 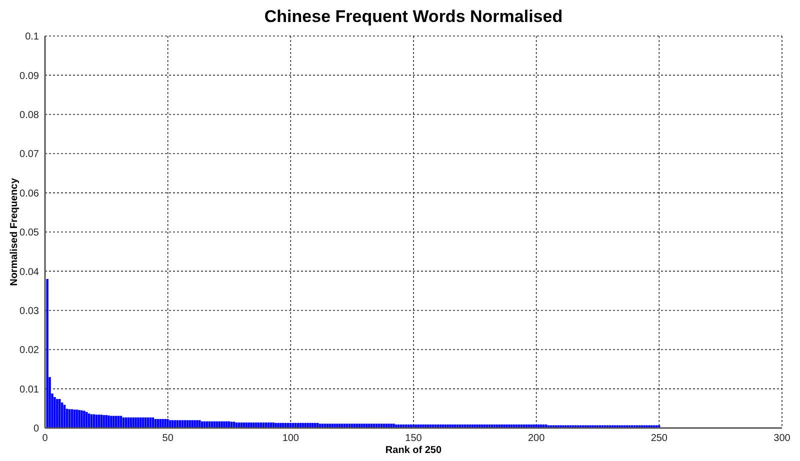 What do you see at coordinates (30, 154) in the screenshot?
I see `y-tick-label: 0.07` at bounding box center [30, 154].